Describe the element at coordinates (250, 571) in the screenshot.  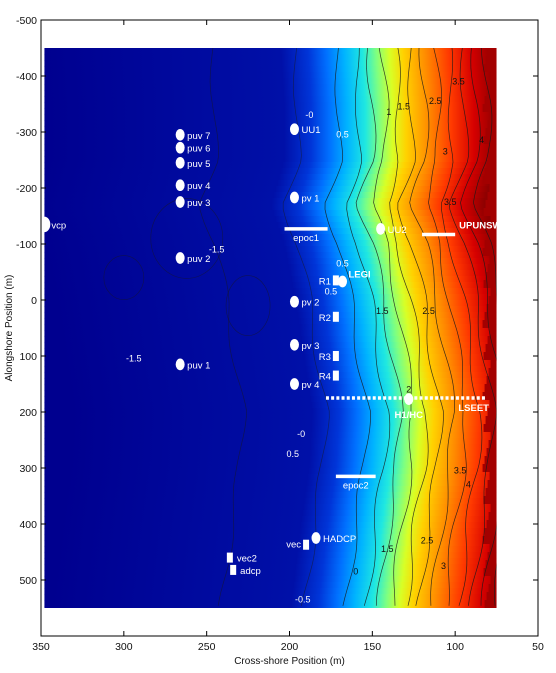
I see `instrument-label: adcp` at that location.